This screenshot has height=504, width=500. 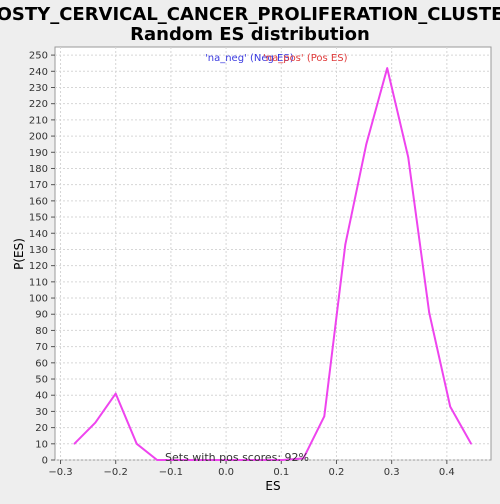 What do you see at coordinates (19, 254) in the screenshot?
I see `y-axis-label: P(ES)` at bounding box center [19, 254].